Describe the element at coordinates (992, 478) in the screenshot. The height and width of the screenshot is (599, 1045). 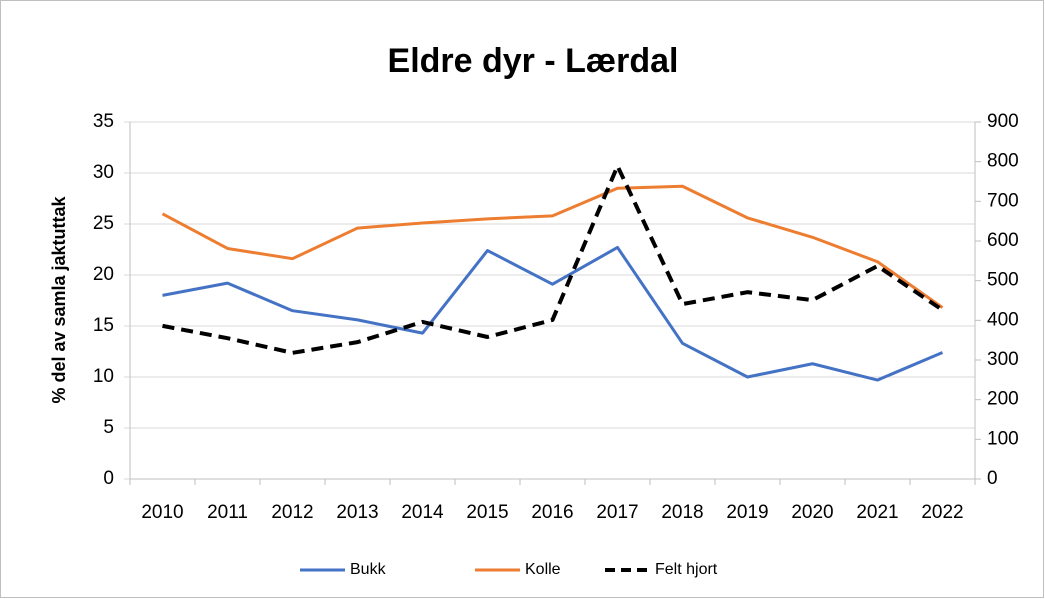
I see `y2-tick-label: 0` at that location.